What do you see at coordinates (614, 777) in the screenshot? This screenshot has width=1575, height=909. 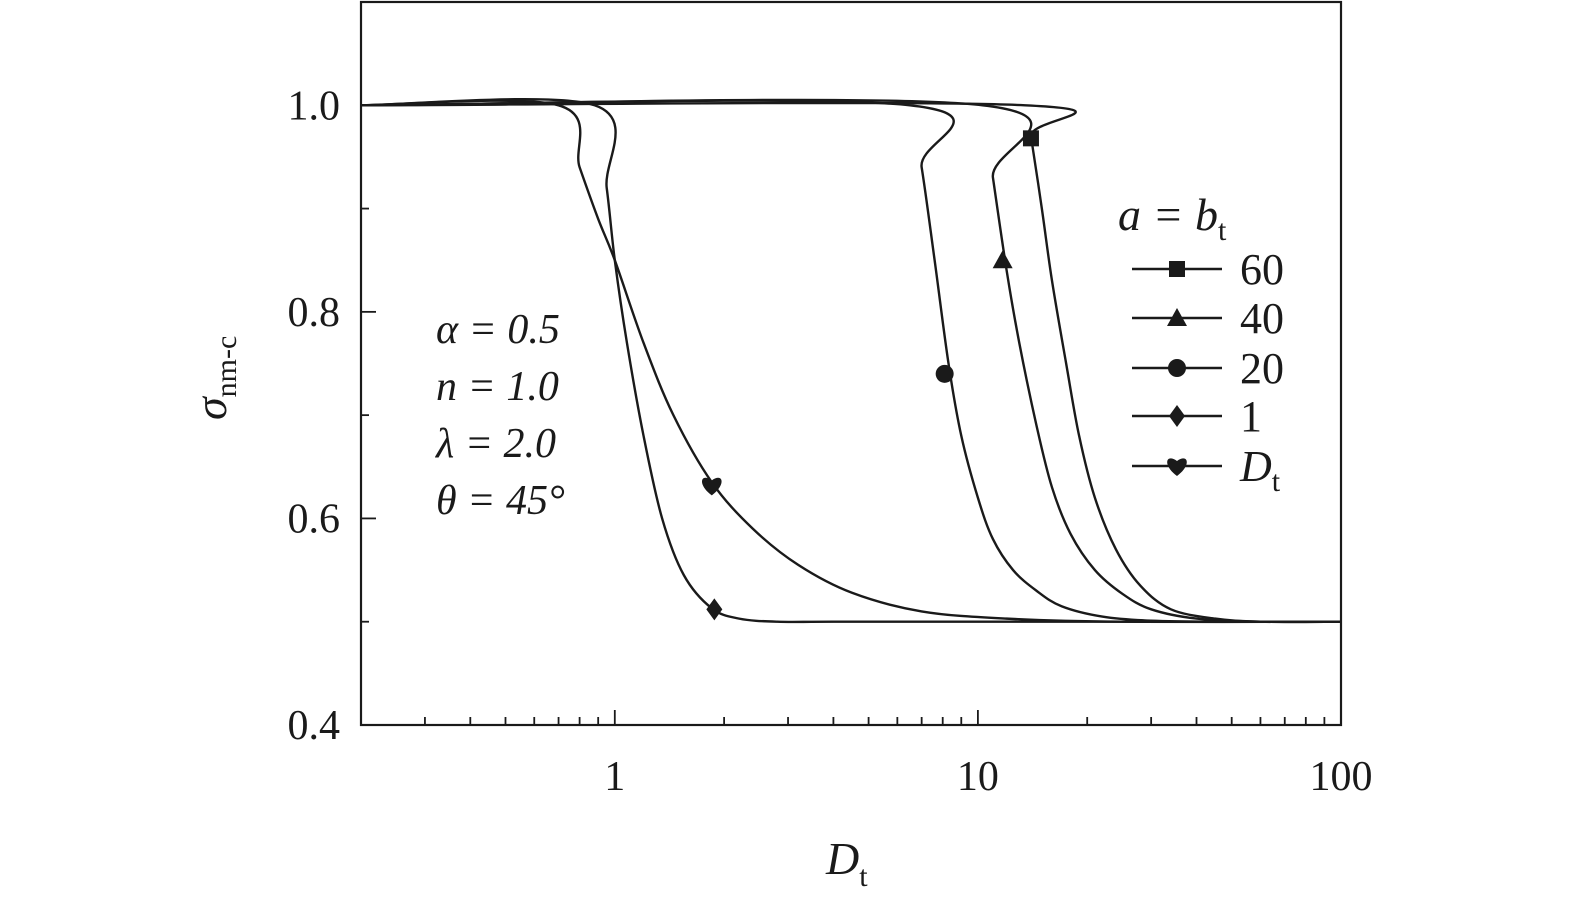 I see `x-tick-label: 1` at bounding box center [614, 777].